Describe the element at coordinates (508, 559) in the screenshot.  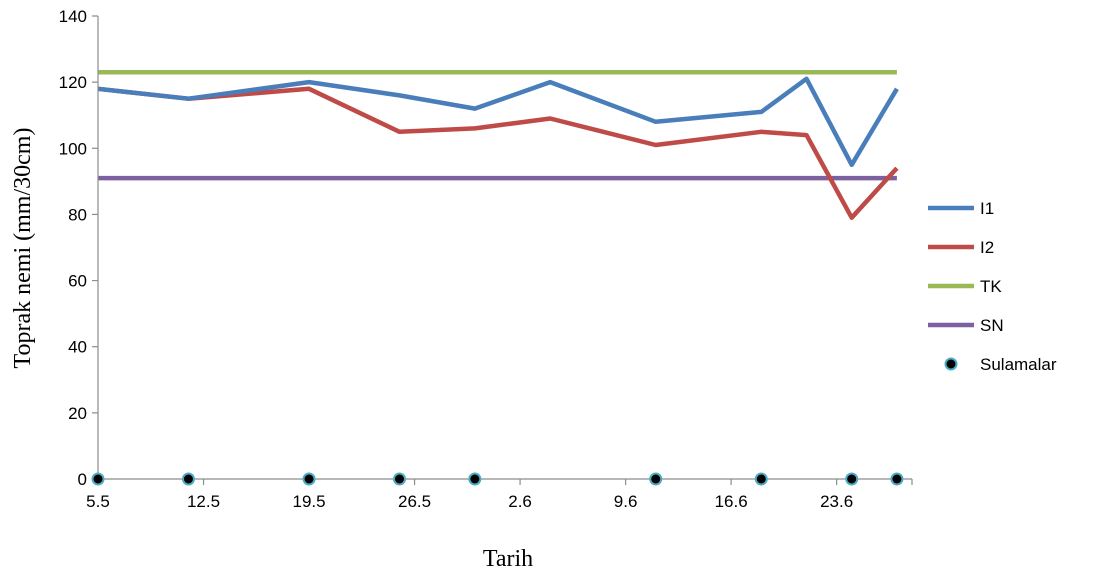
I see `x-axis-title: Tarih` at that location.